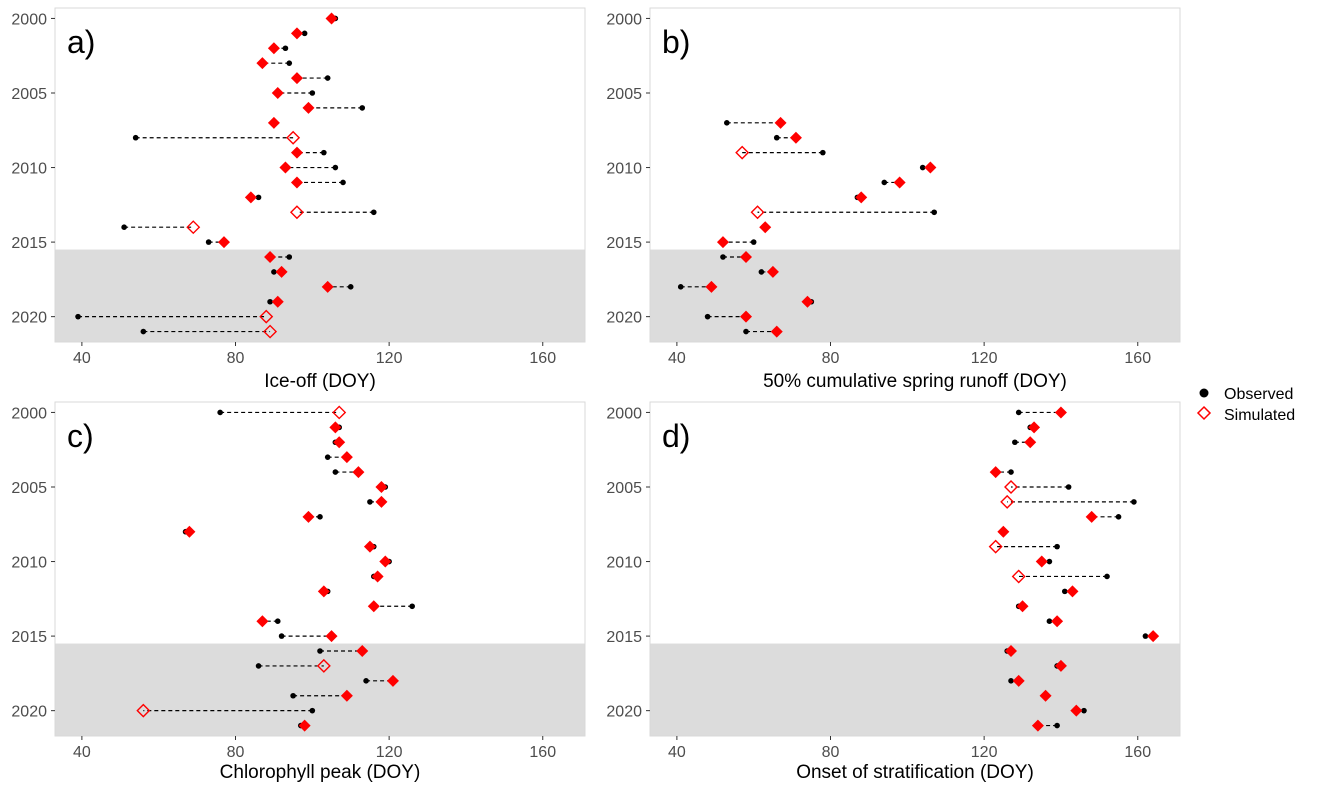  I want to click on x-axis-title: Onset of stratification (DOY), so click(915, 772).